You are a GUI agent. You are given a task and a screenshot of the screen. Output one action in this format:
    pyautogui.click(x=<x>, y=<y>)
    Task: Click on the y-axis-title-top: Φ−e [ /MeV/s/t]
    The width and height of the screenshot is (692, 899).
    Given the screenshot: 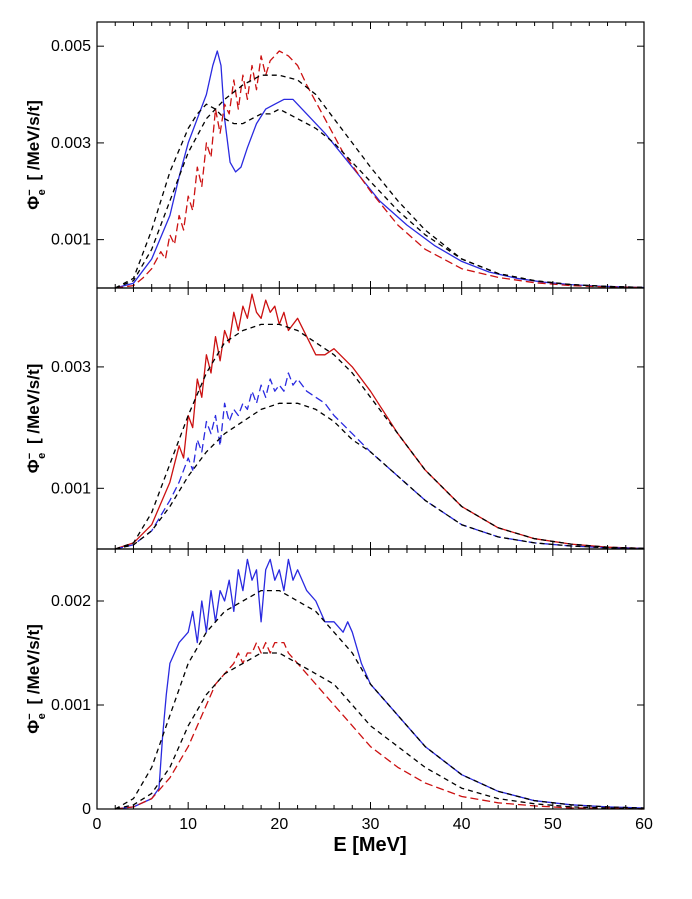 What is the action you would take?
    pyautogui.click(x=36, y=155)
    